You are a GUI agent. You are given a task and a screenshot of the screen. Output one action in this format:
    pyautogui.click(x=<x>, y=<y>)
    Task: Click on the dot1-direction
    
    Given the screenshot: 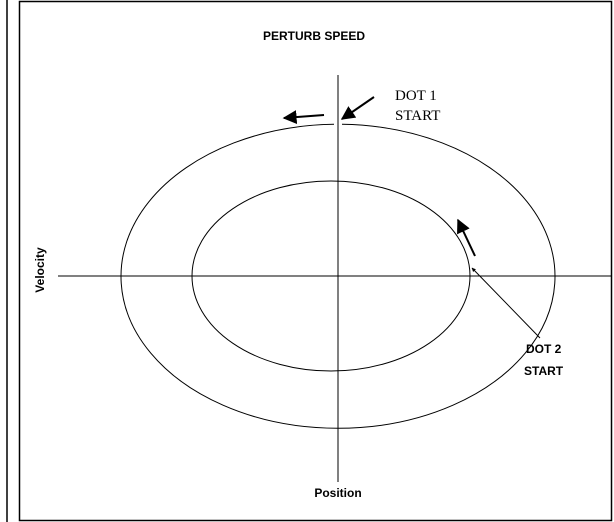 What is the action you would take?
    pyautogui.click(x=303, y=117)
    